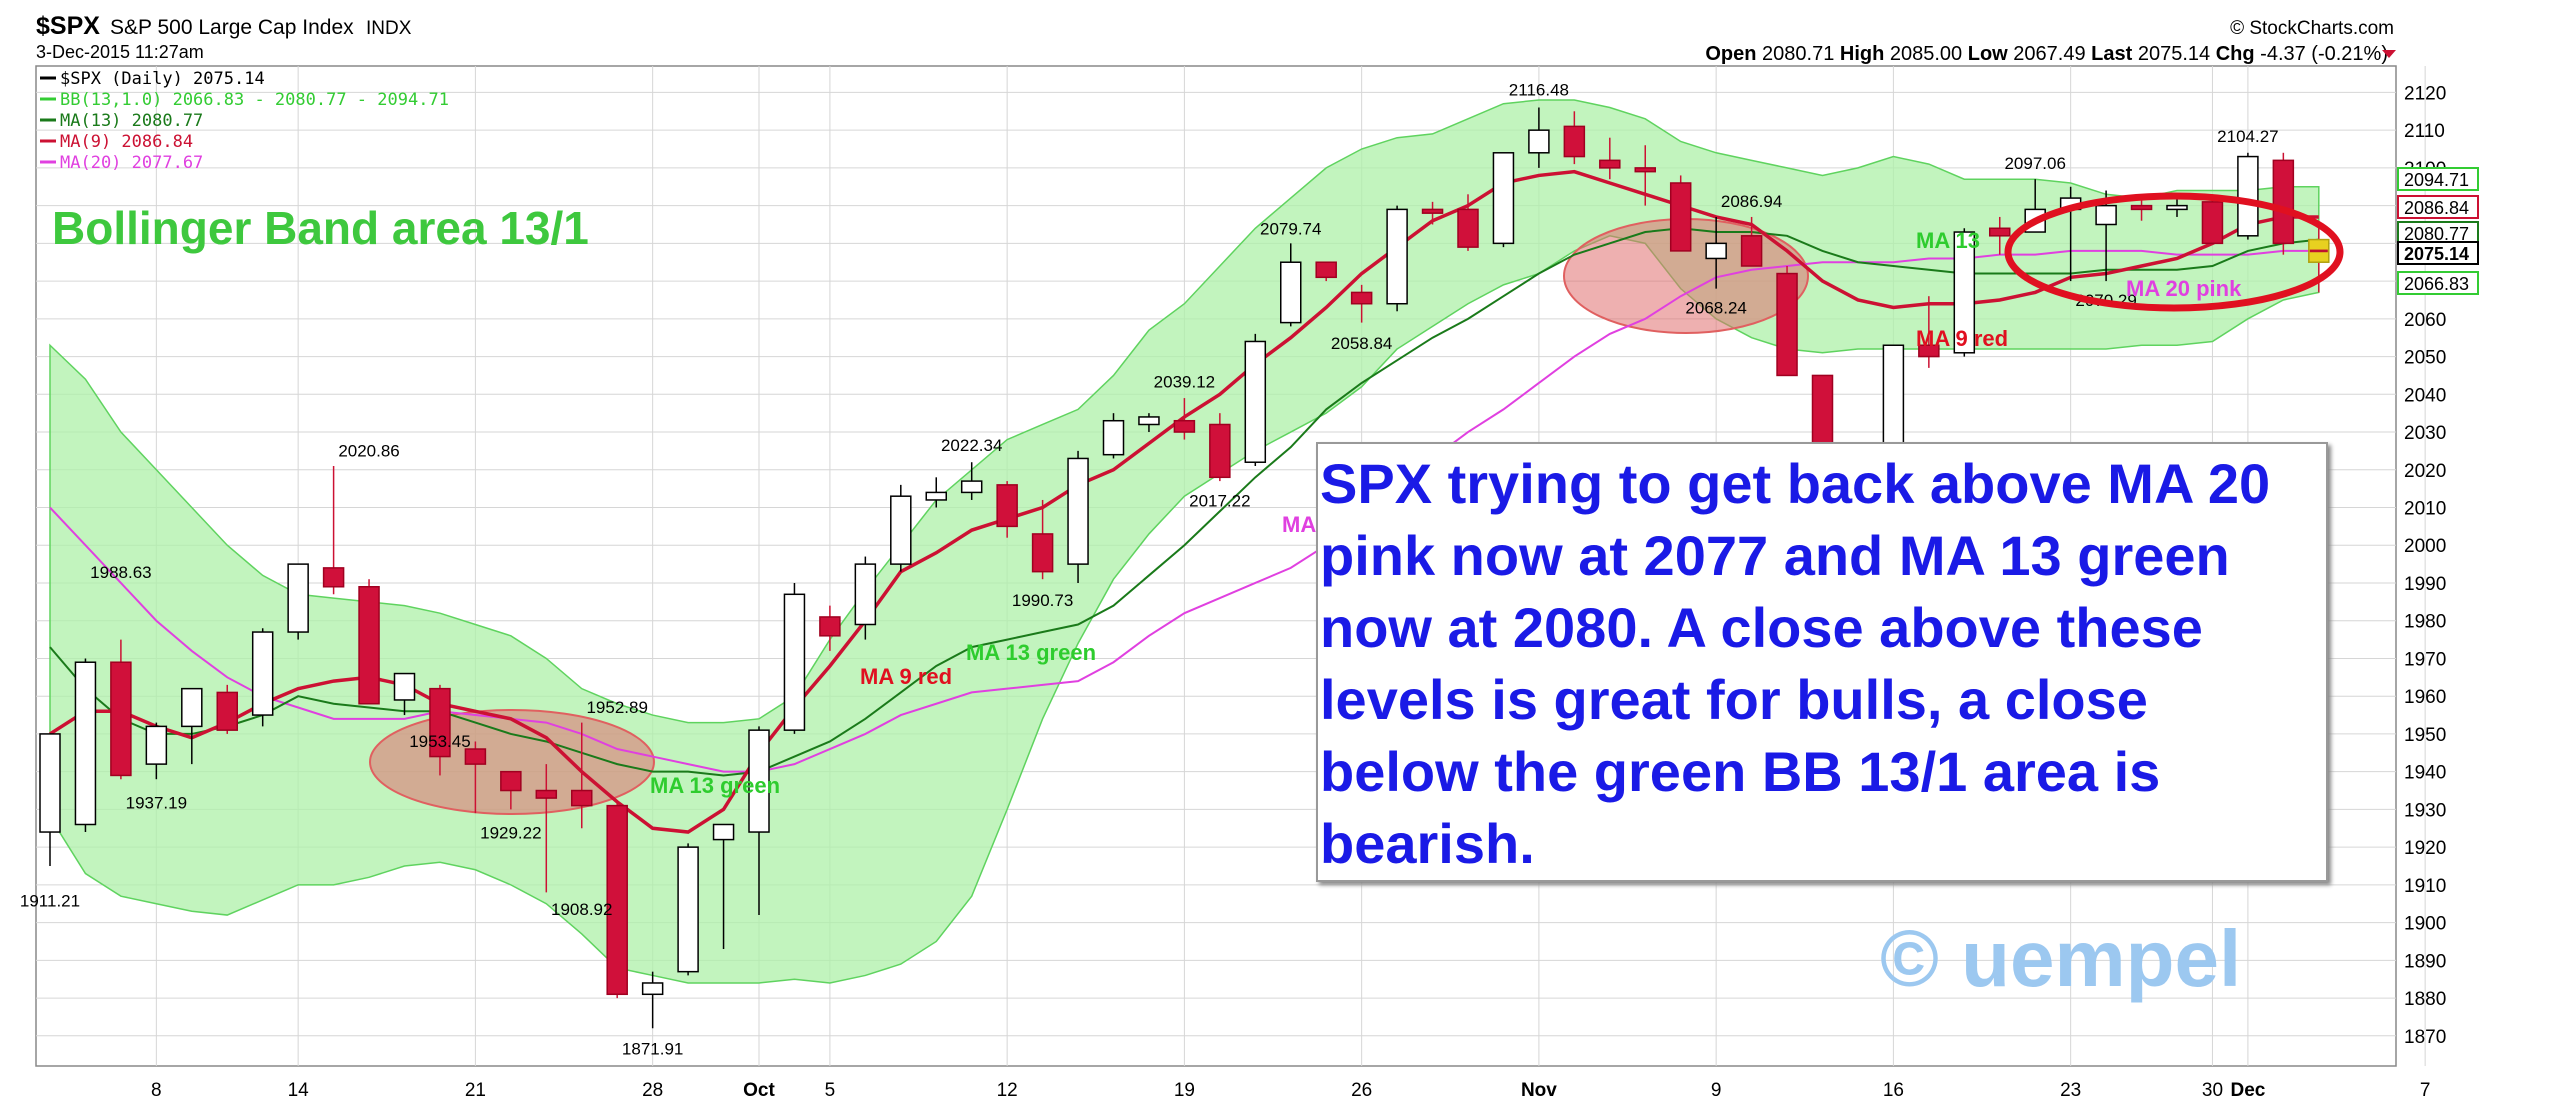 Image resolution: width=2552 pixels, height=1118 pixels. I want to click on value-tag-label: 2086.84, so click(2436, 208).